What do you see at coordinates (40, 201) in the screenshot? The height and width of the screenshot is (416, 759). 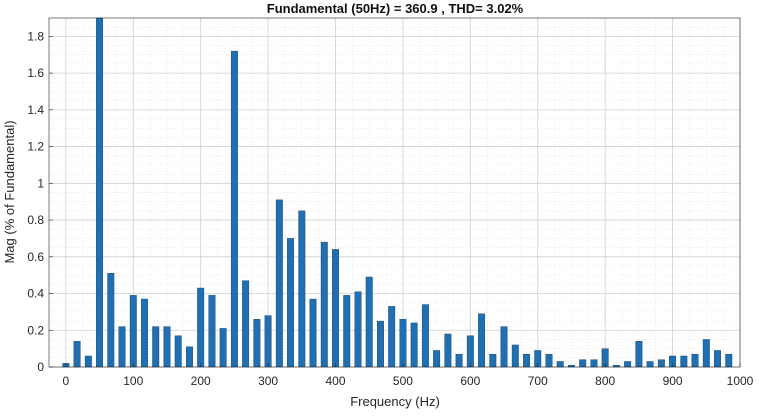 I see `y-axis-ticks: 0 0.2 0.4 0.6 0.8 1 1.2 1.4 1.6 1.8` at bounding box center [40, 201].